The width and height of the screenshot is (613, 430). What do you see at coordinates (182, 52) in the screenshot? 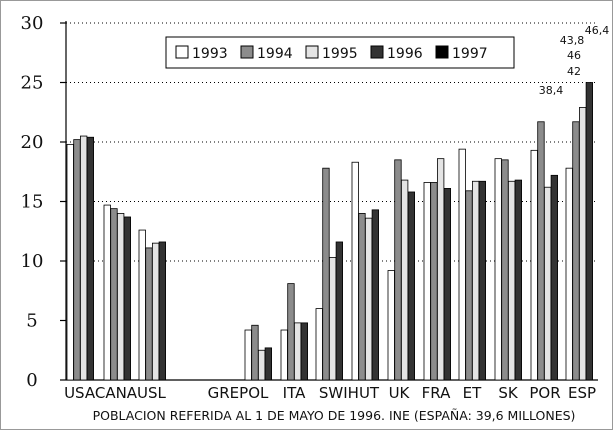
I see `legend-swatch-1993` at bounding box center [182, 52].